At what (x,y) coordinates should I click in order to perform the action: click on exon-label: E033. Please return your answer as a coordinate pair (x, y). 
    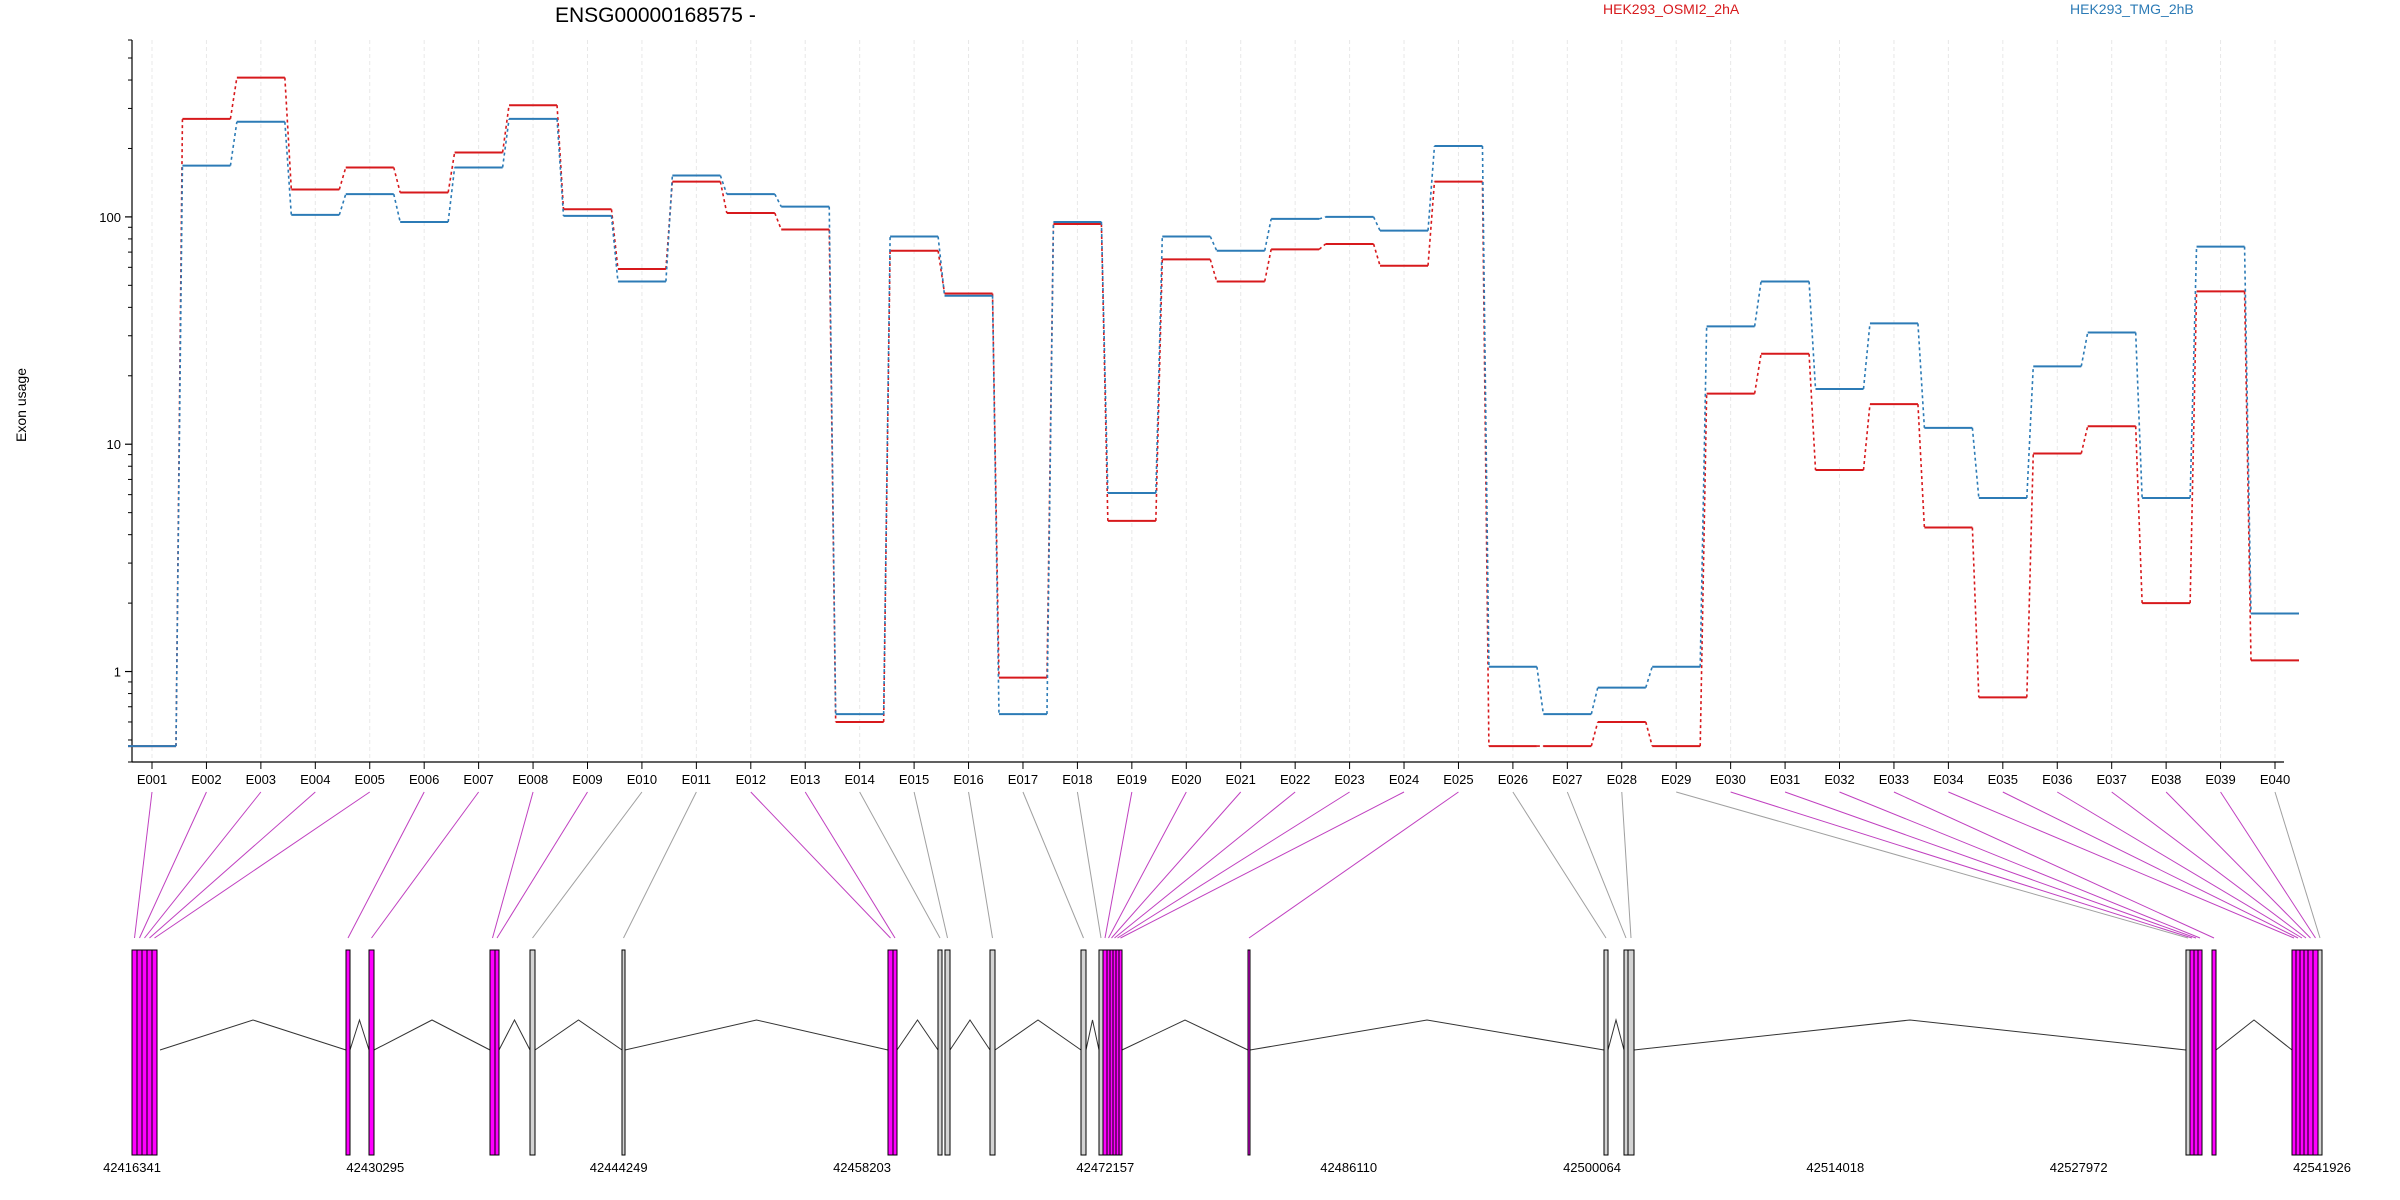
    Looking at the image, I should click on (1894, 779).